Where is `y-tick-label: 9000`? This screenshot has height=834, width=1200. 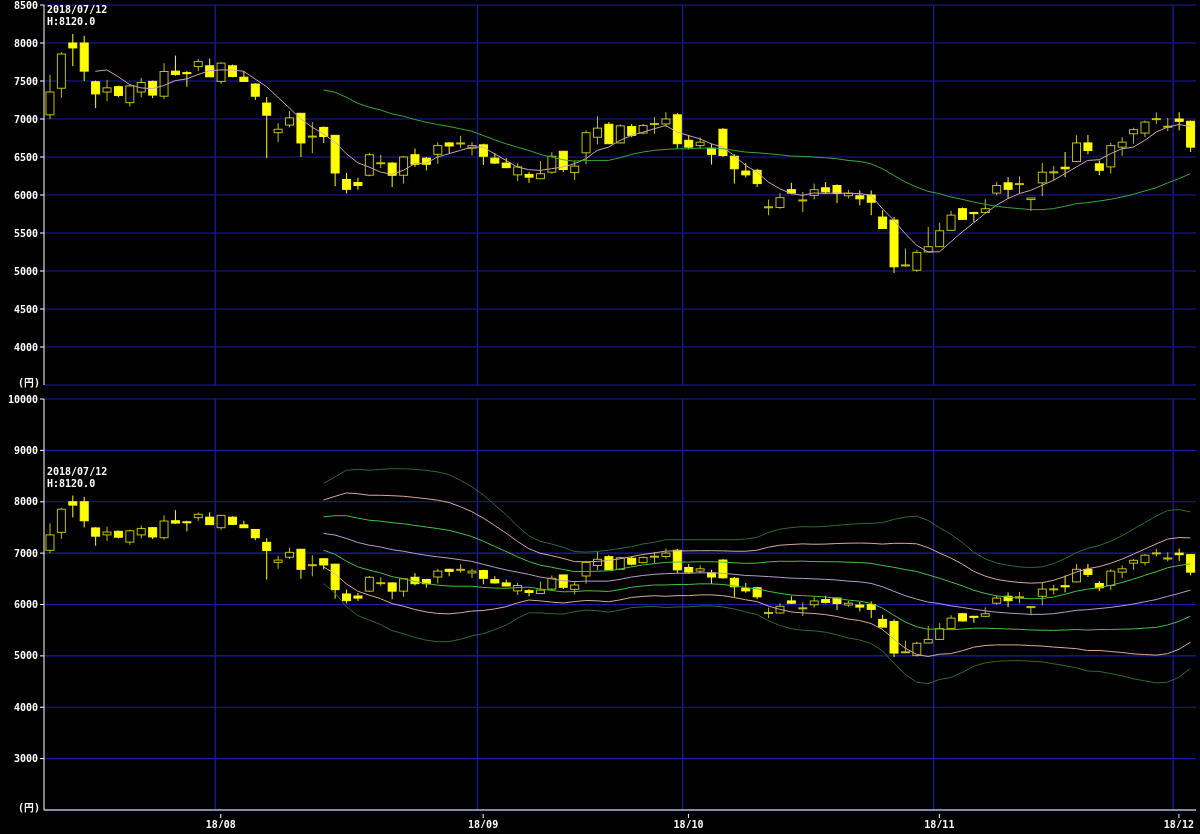 y-tick-label: 9000 is located at coordinates (25, 450).